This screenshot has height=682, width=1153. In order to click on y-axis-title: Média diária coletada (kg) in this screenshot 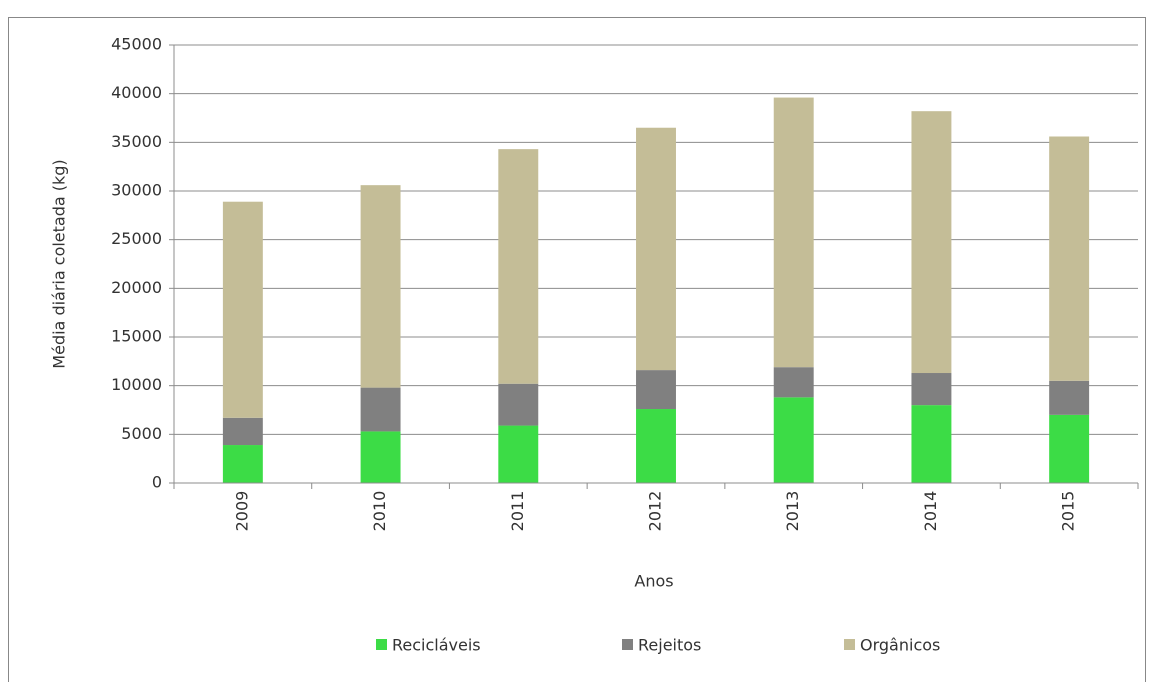, I will do `click(59, 263)`.